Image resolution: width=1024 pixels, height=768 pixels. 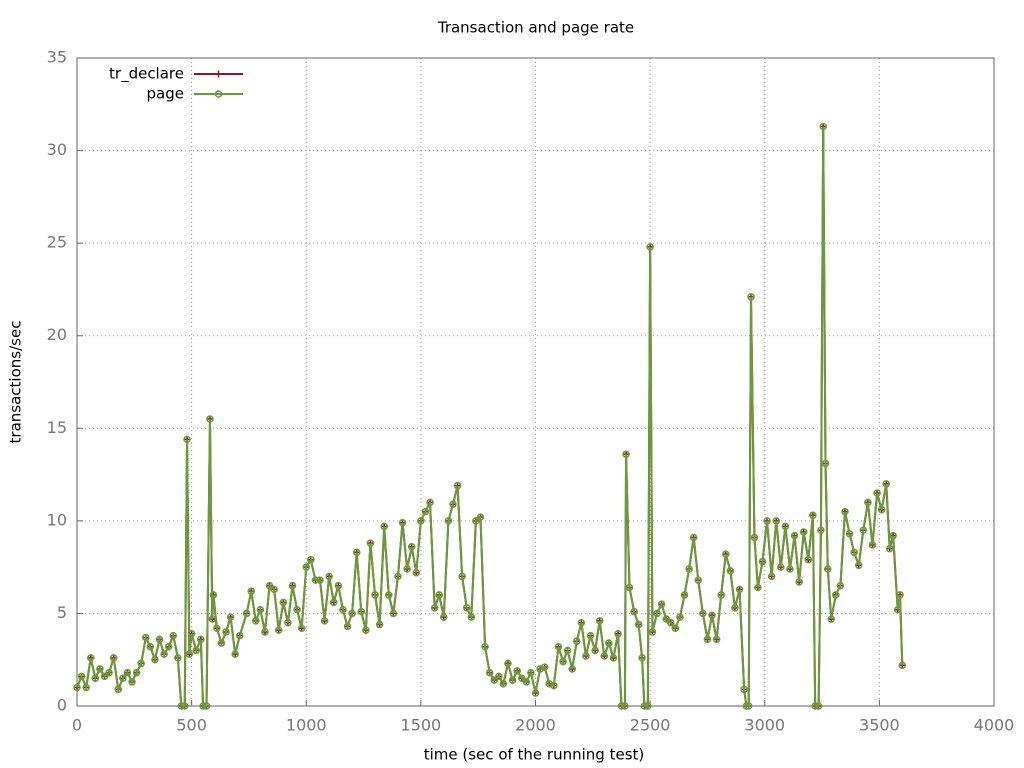 What do you see at coordinates (421, 725) in the screenshot?
I see `x-tick-label: 1500` at bounding box center [421, 725].